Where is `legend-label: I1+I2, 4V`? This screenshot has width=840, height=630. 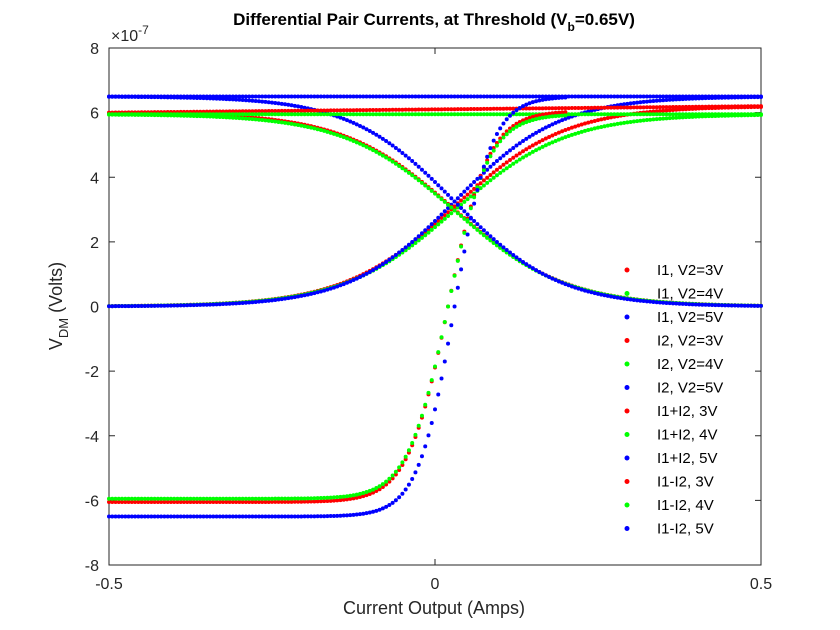
legend-label: I1+I2, 4V is located at coordinates (687, 435).